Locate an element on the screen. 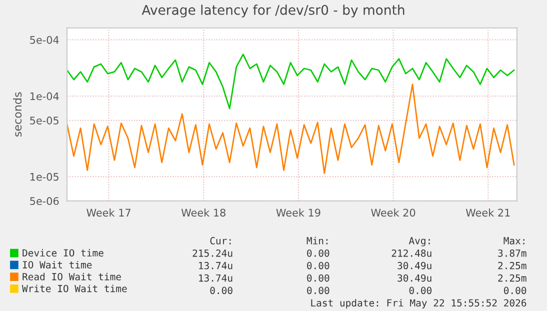 The image size is (547, 311). y-tick-label: 1e-05 is located at coordinates (44, 176).